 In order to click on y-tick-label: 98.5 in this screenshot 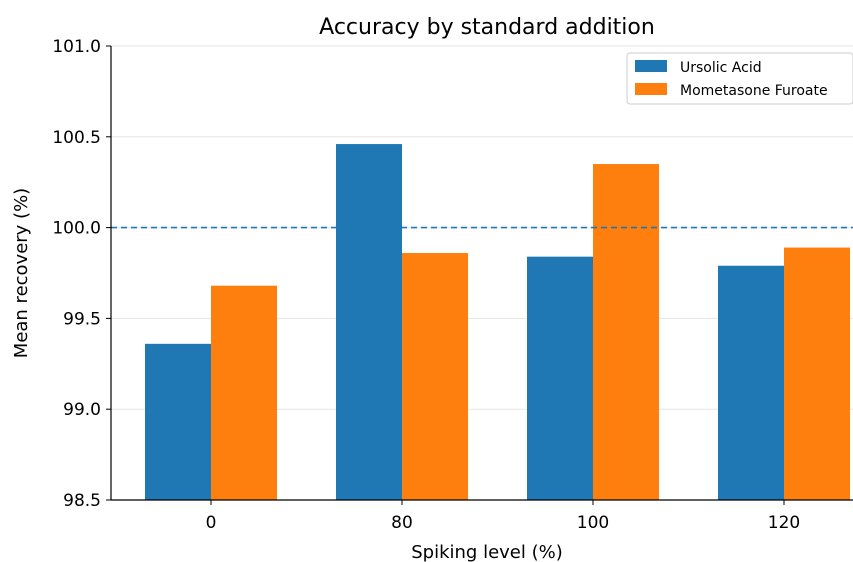, I will do `click(82, 501)`.